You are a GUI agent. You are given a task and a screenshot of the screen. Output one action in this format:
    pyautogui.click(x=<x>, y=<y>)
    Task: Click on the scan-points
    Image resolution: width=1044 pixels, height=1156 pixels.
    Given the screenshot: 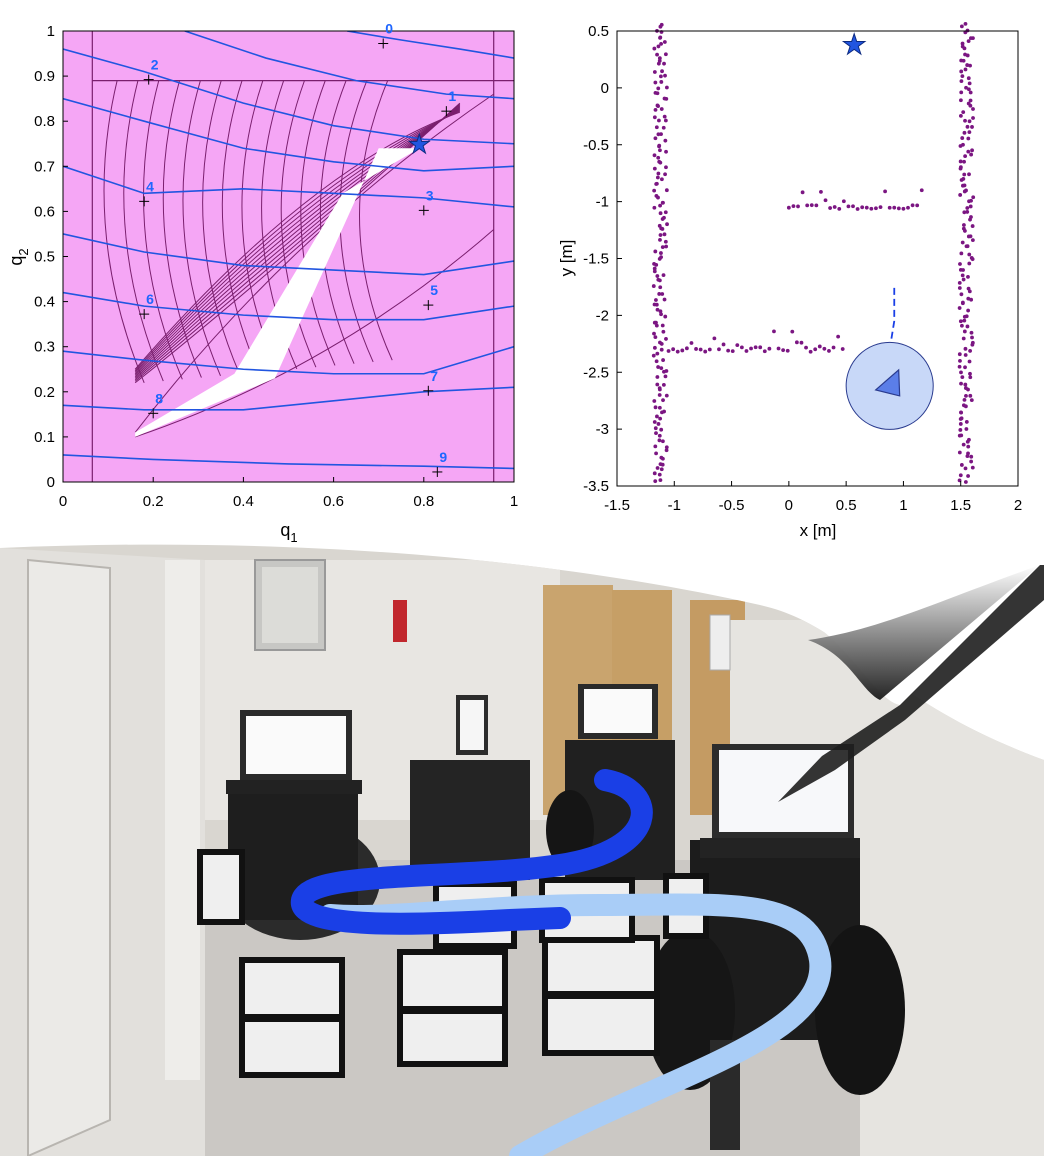 What is the action you would take?
    pyautogui.click(x=813, y=252)
    